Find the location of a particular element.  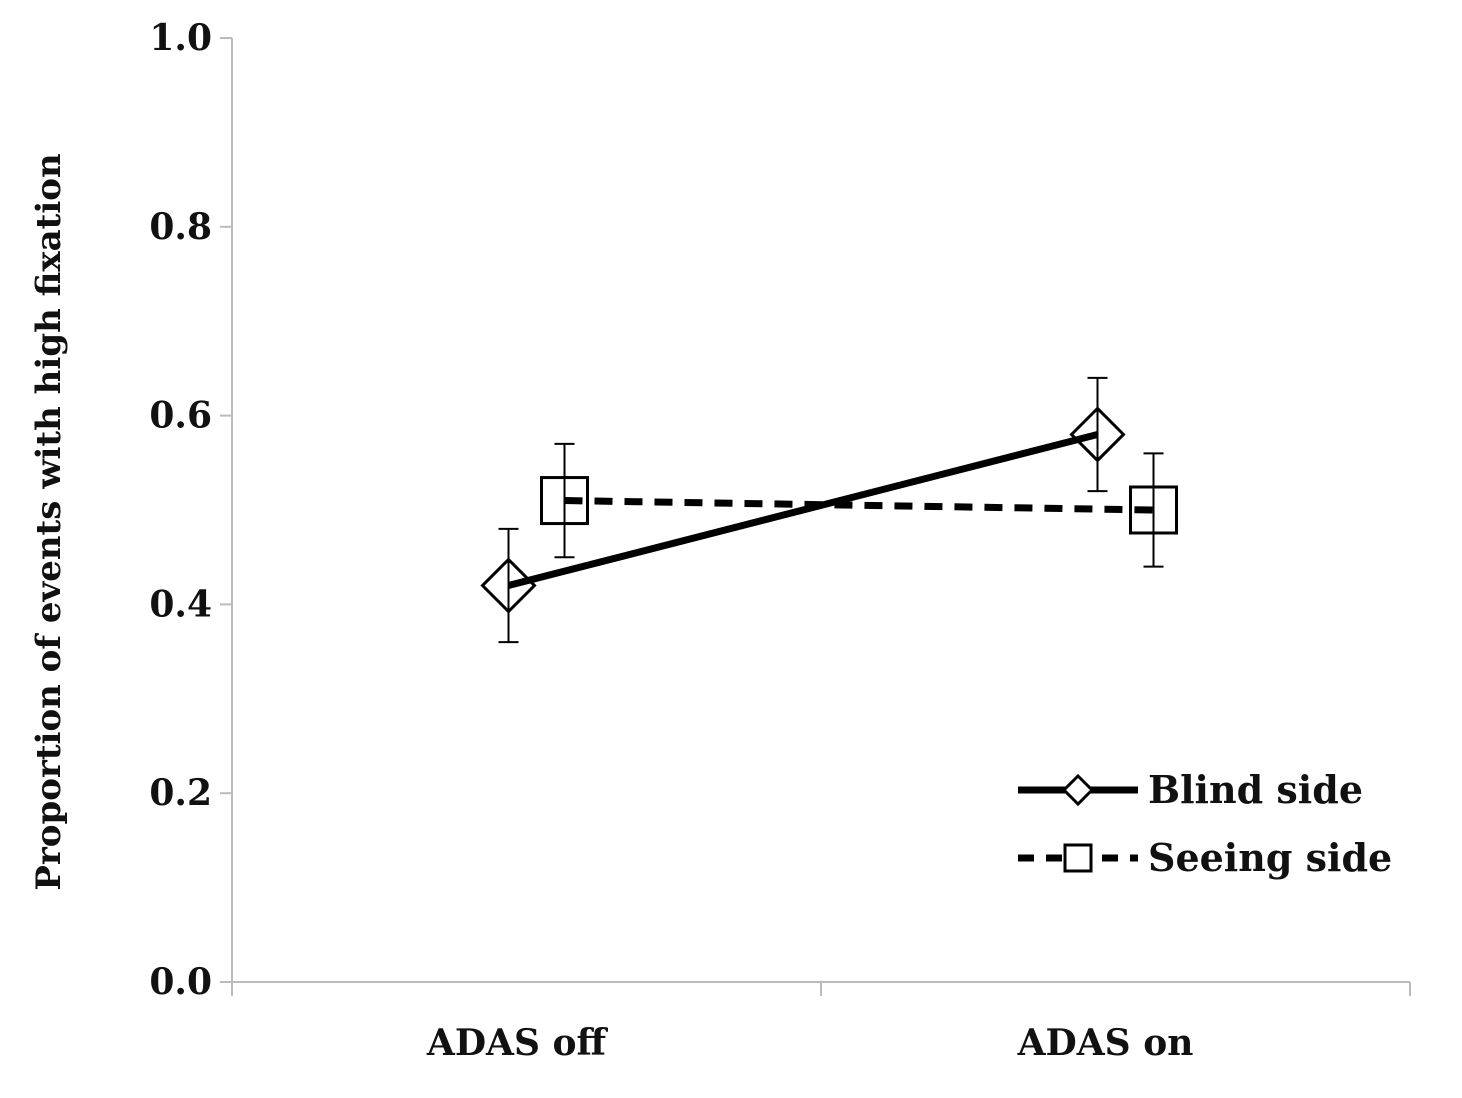

y-tick-label: 0.0 is located at coordinates (180, 982).